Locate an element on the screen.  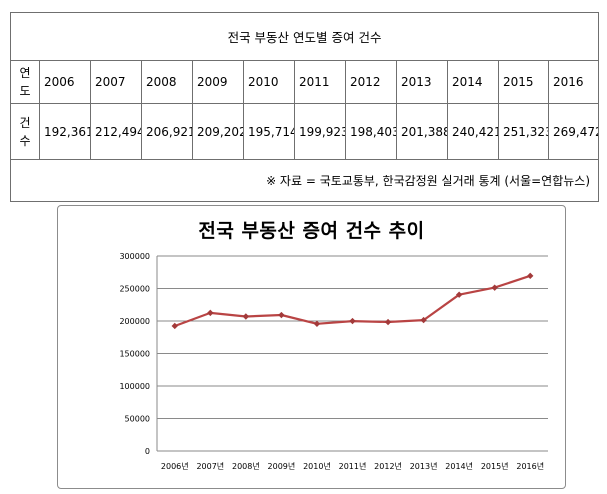
y-tick-label: 100000 is located at coordinates (134, 386).